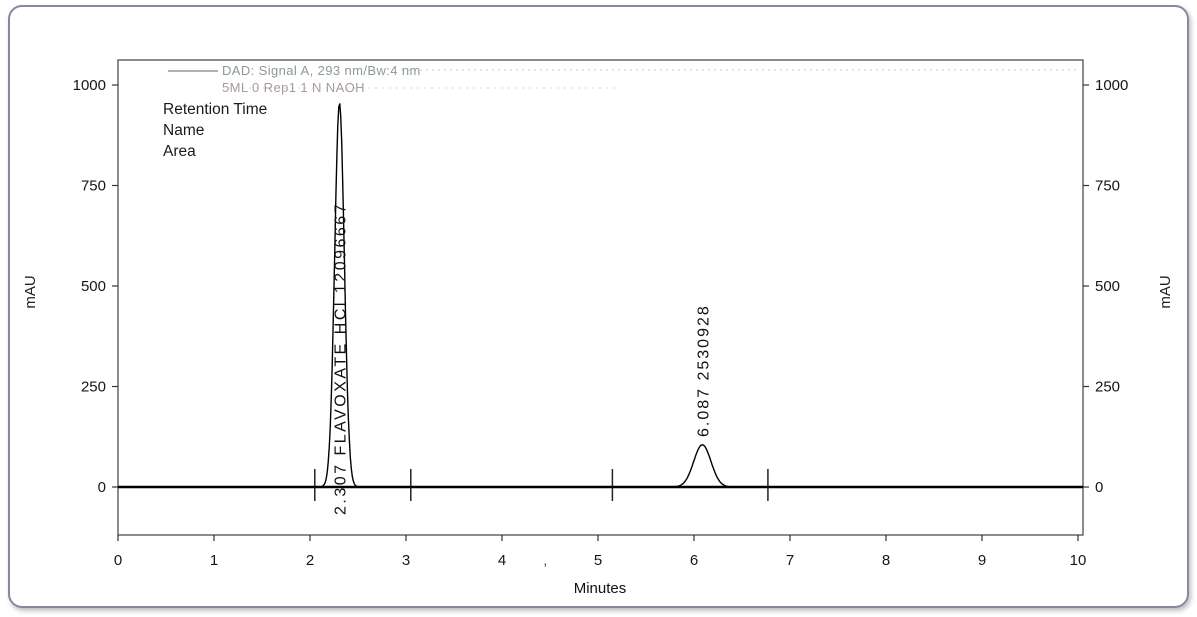 The width and height of the screenshot is (1197, 617). What do you see at coordinates (790, 560) in the screenshot?
I see `x-tick-label: 7` at bounding box center [790, 560].